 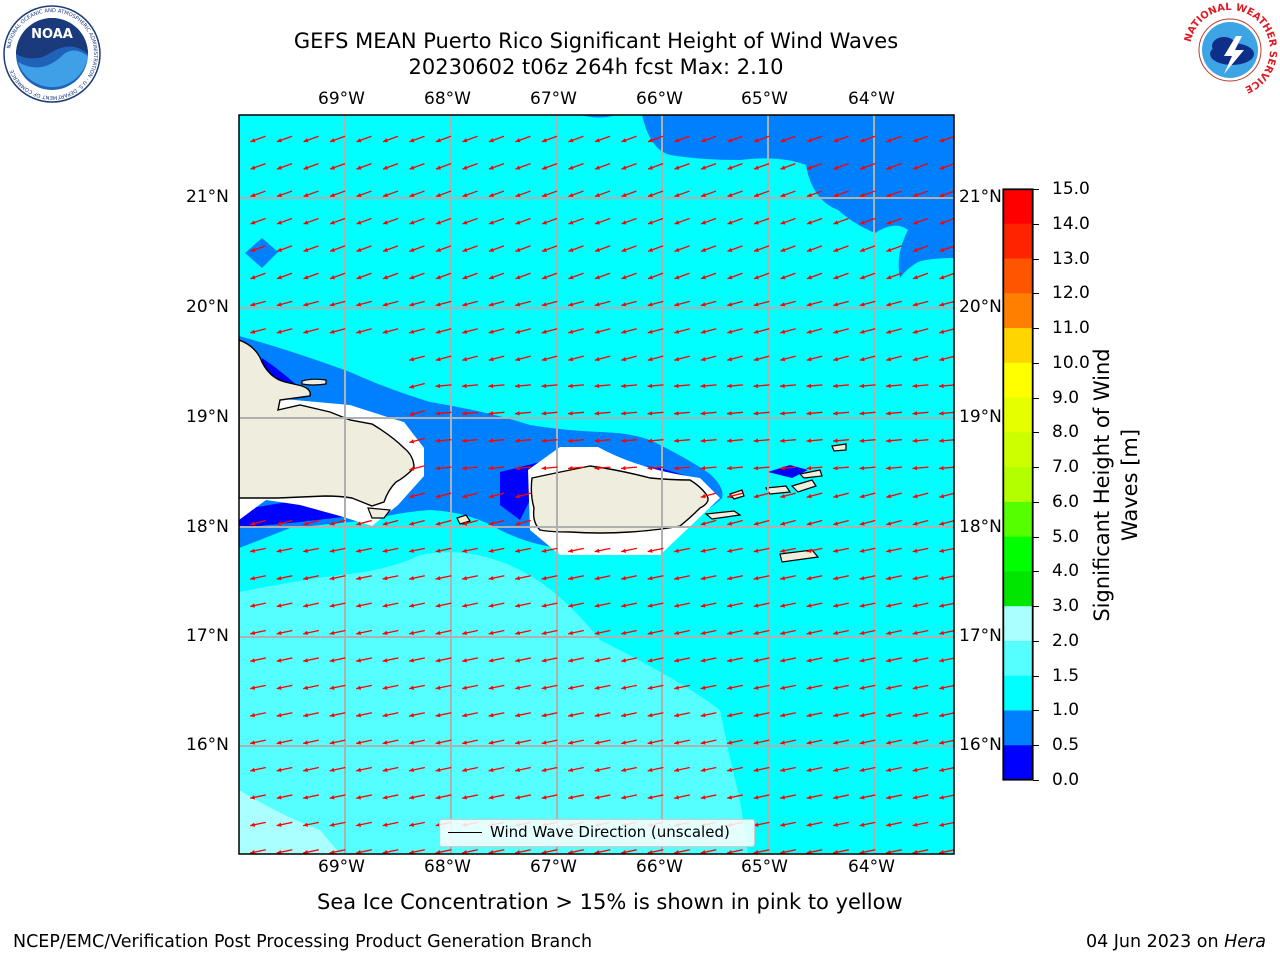 What do you see at coordinates (1071, 362) in the screenshot?
I see `colorbar-tick-label: 10.0` at bounding box center [1071, 362].